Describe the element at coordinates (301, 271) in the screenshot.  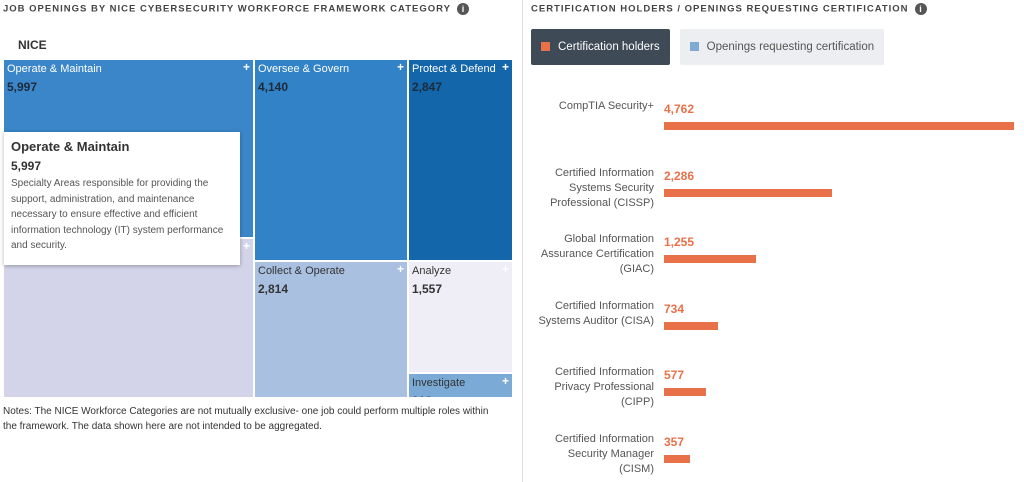
I see `cell-label: Collect & Operate` at that location.